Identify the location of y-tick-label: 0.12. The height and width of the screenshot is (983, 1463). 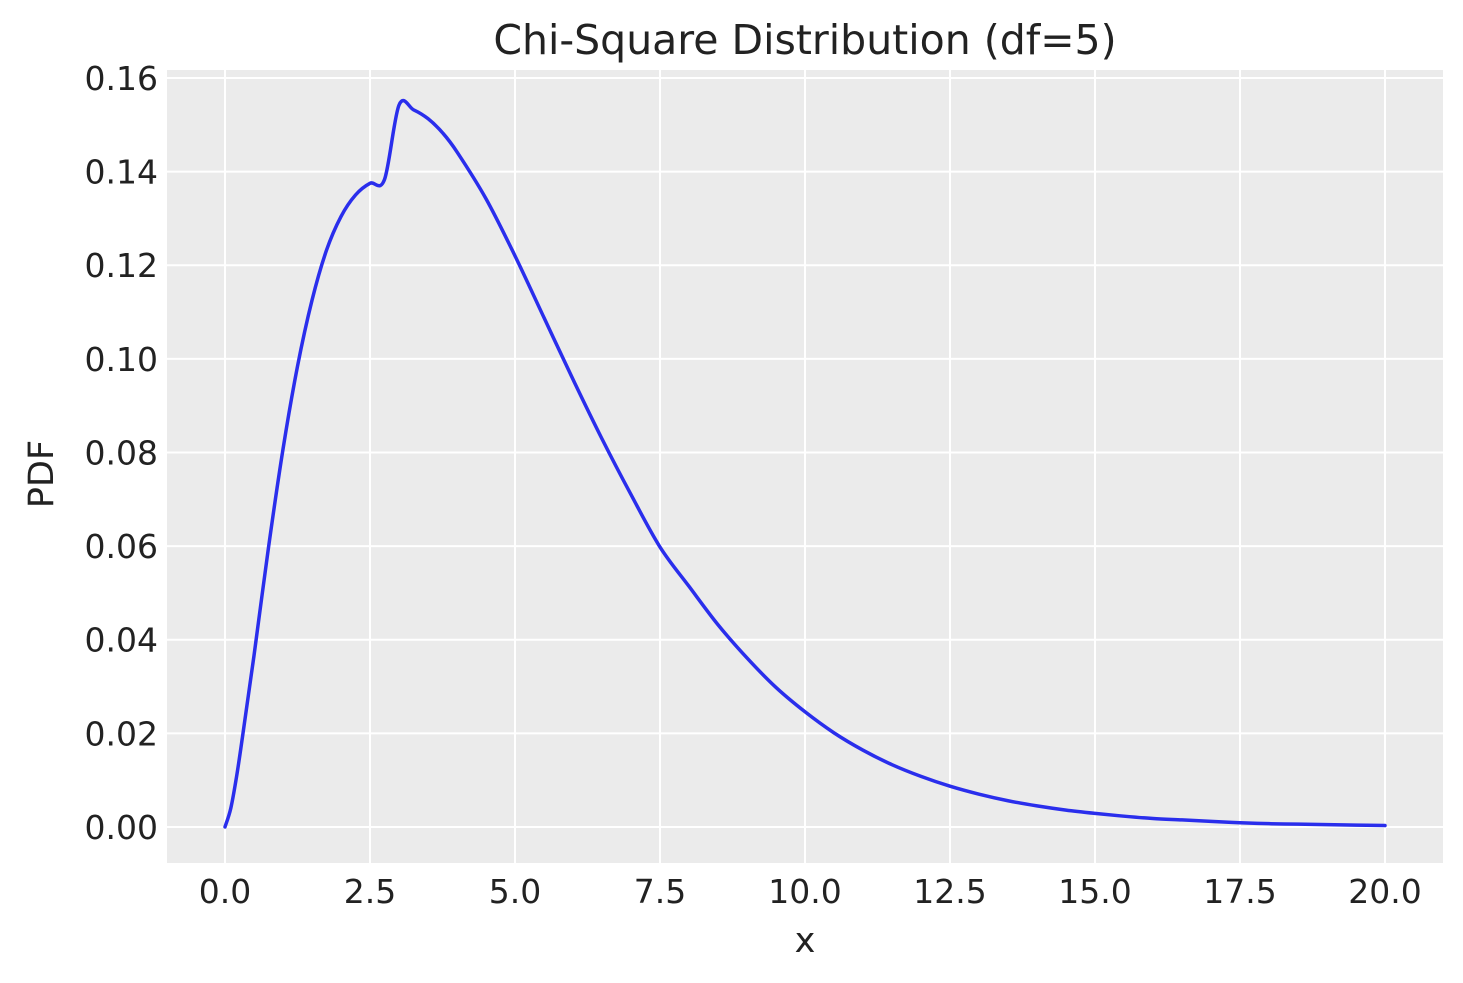
(121, 265).